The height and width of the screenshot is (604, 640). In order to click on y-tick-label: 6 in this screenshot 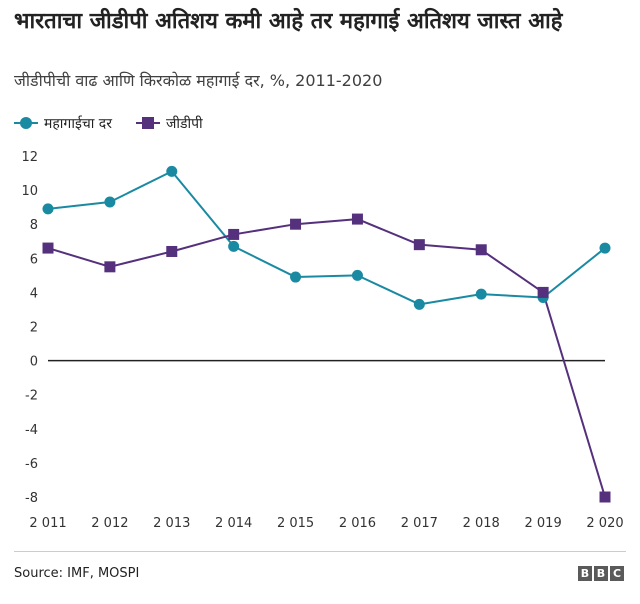, I will do `click(34, 259)`.